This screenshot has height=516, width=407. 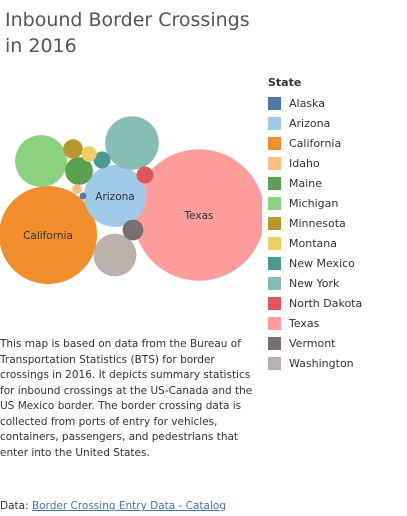 I want to click on legend-label: Michigan, so click(x=314, y=203).